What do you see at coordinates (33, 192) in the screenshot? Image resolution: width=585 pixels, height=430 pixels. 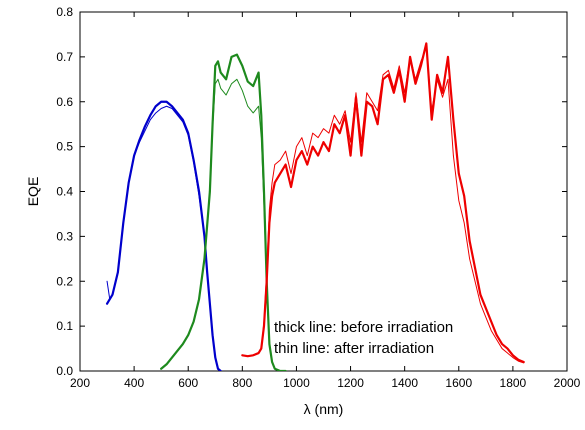 I see `y-axis-title: EQE` at bounding box center [33, 192].